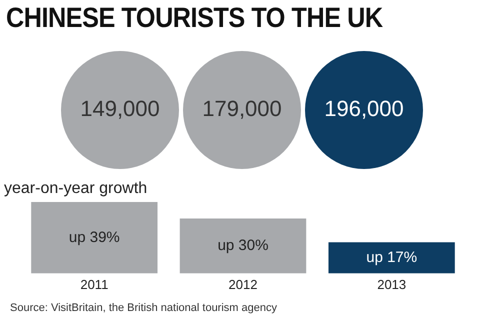 The height and width of the screenshot is (325, 484). I want to click on data-label: 149,000, so click(120, 109).